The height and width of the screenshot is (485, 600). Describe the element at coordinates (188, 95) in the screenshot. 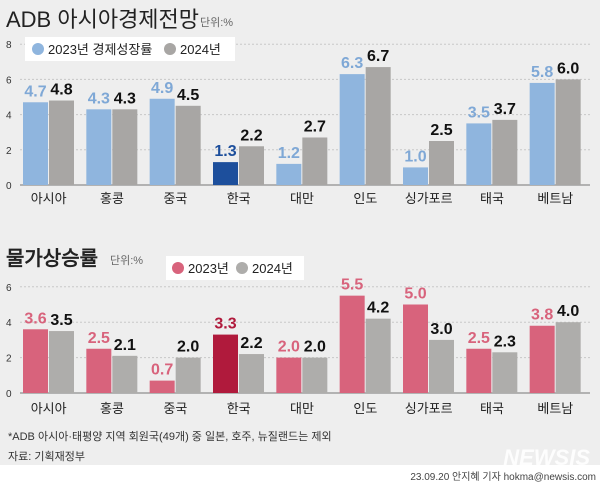

I see `data-label: 4.5` at that location.